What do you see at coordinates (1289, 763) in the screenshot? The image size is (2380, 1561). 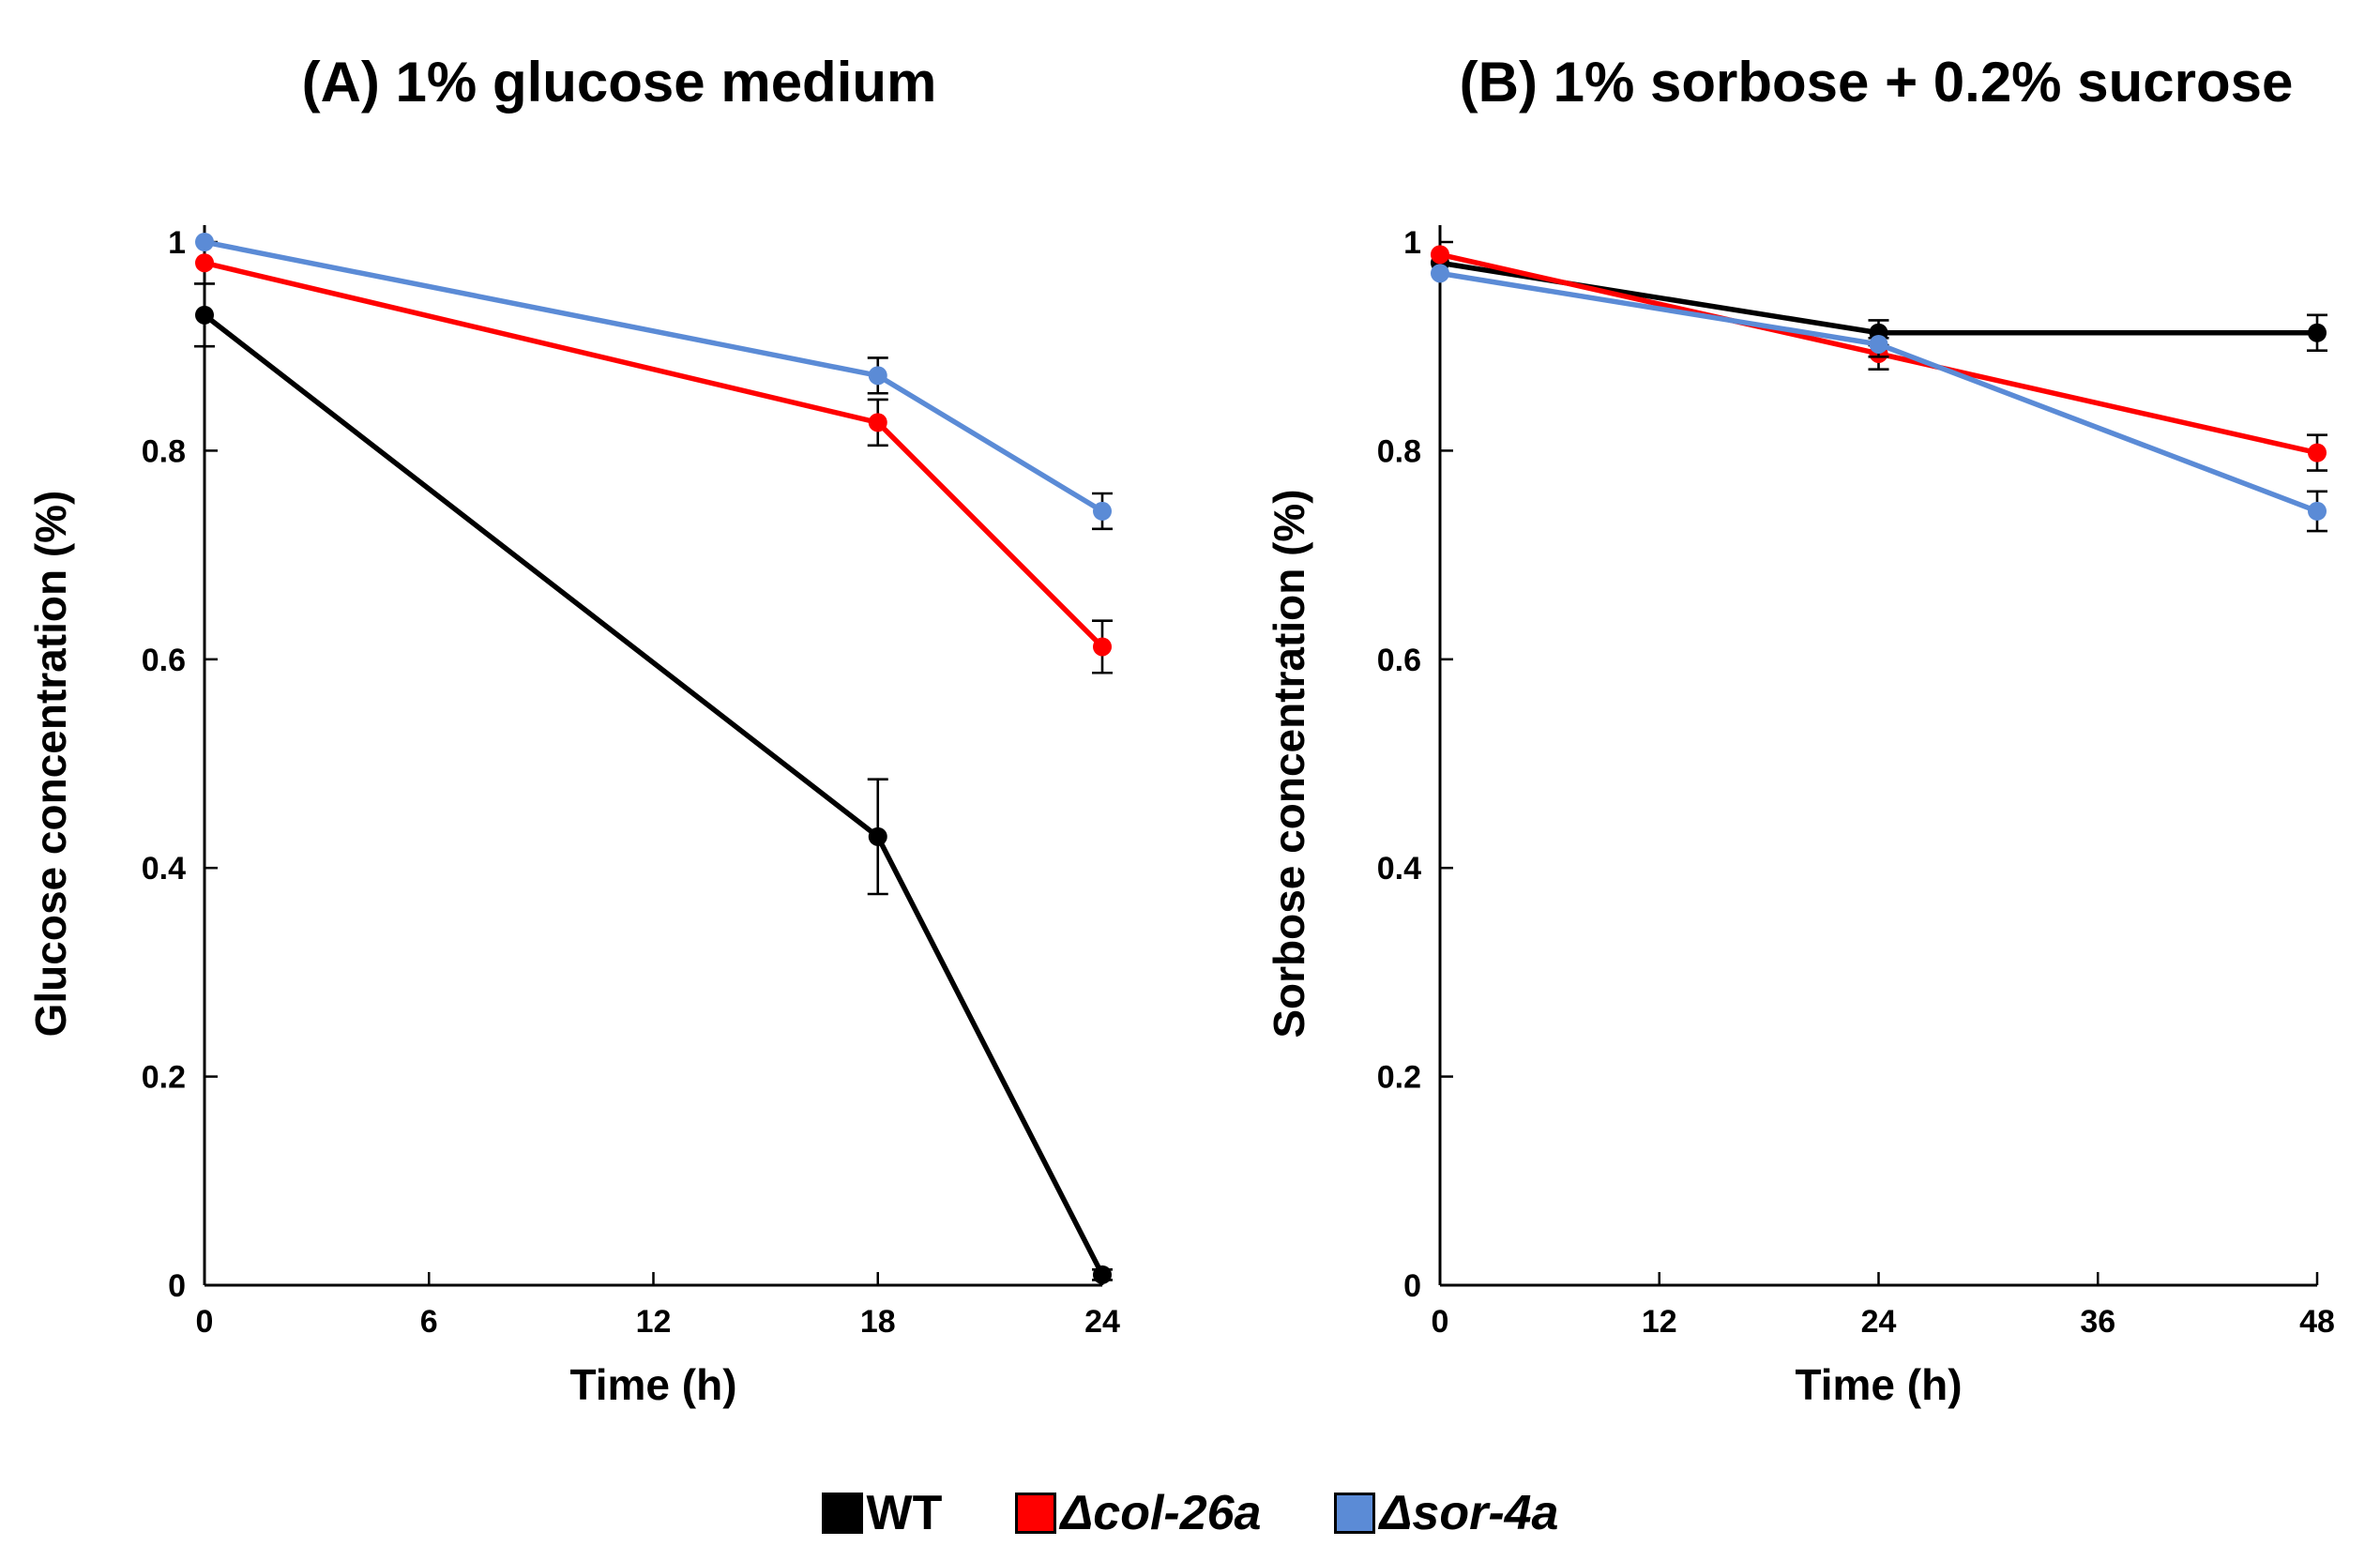 I see `y-axis-label: Sorbose concentration (%)` at bounding box center [1289, 763].